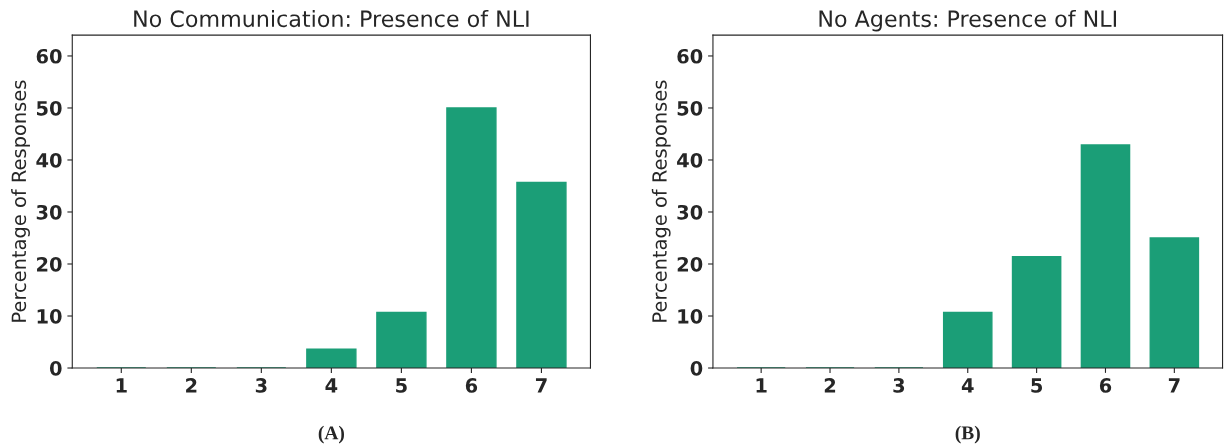 This screenshot has height=445, width=1225. I want to click on chart-title: No Agents: Presence of NLI, so click(967, 20).